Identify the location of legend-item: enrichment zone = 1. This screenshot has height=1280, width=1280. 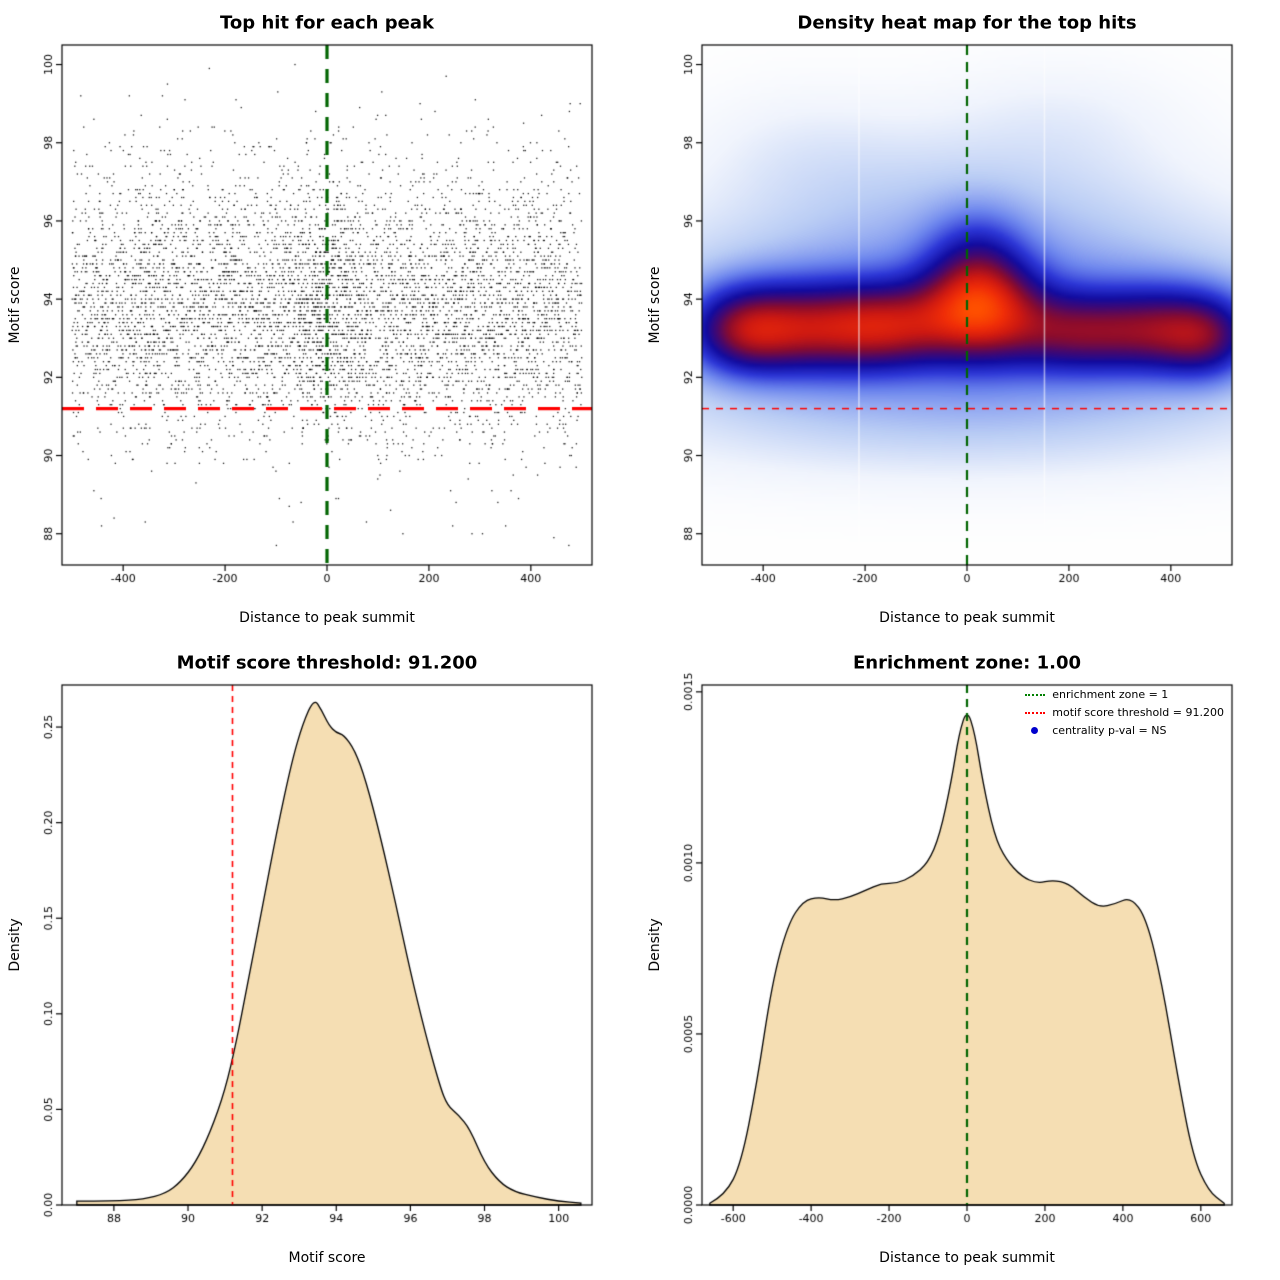
(1124, 694).